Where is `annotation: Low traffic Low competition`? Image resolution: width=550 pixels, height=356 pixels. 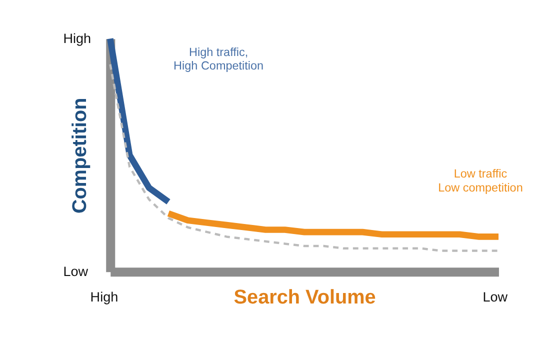
annotation: Low traffic Low competition is located at coordinates (480, 181).